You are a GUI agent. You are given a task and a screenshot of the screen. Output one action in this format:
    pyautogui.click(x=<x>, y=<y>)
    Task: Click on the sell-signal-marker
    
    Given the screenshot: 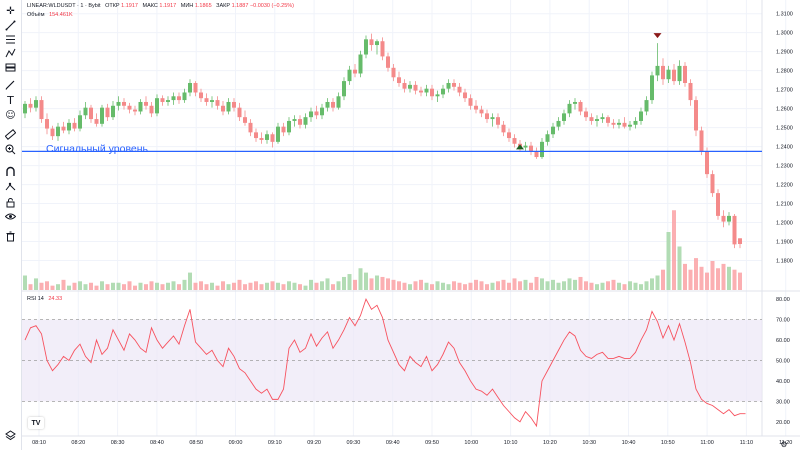 What is the action you would take?
    pyautogui.click(x=657, y=36)
    